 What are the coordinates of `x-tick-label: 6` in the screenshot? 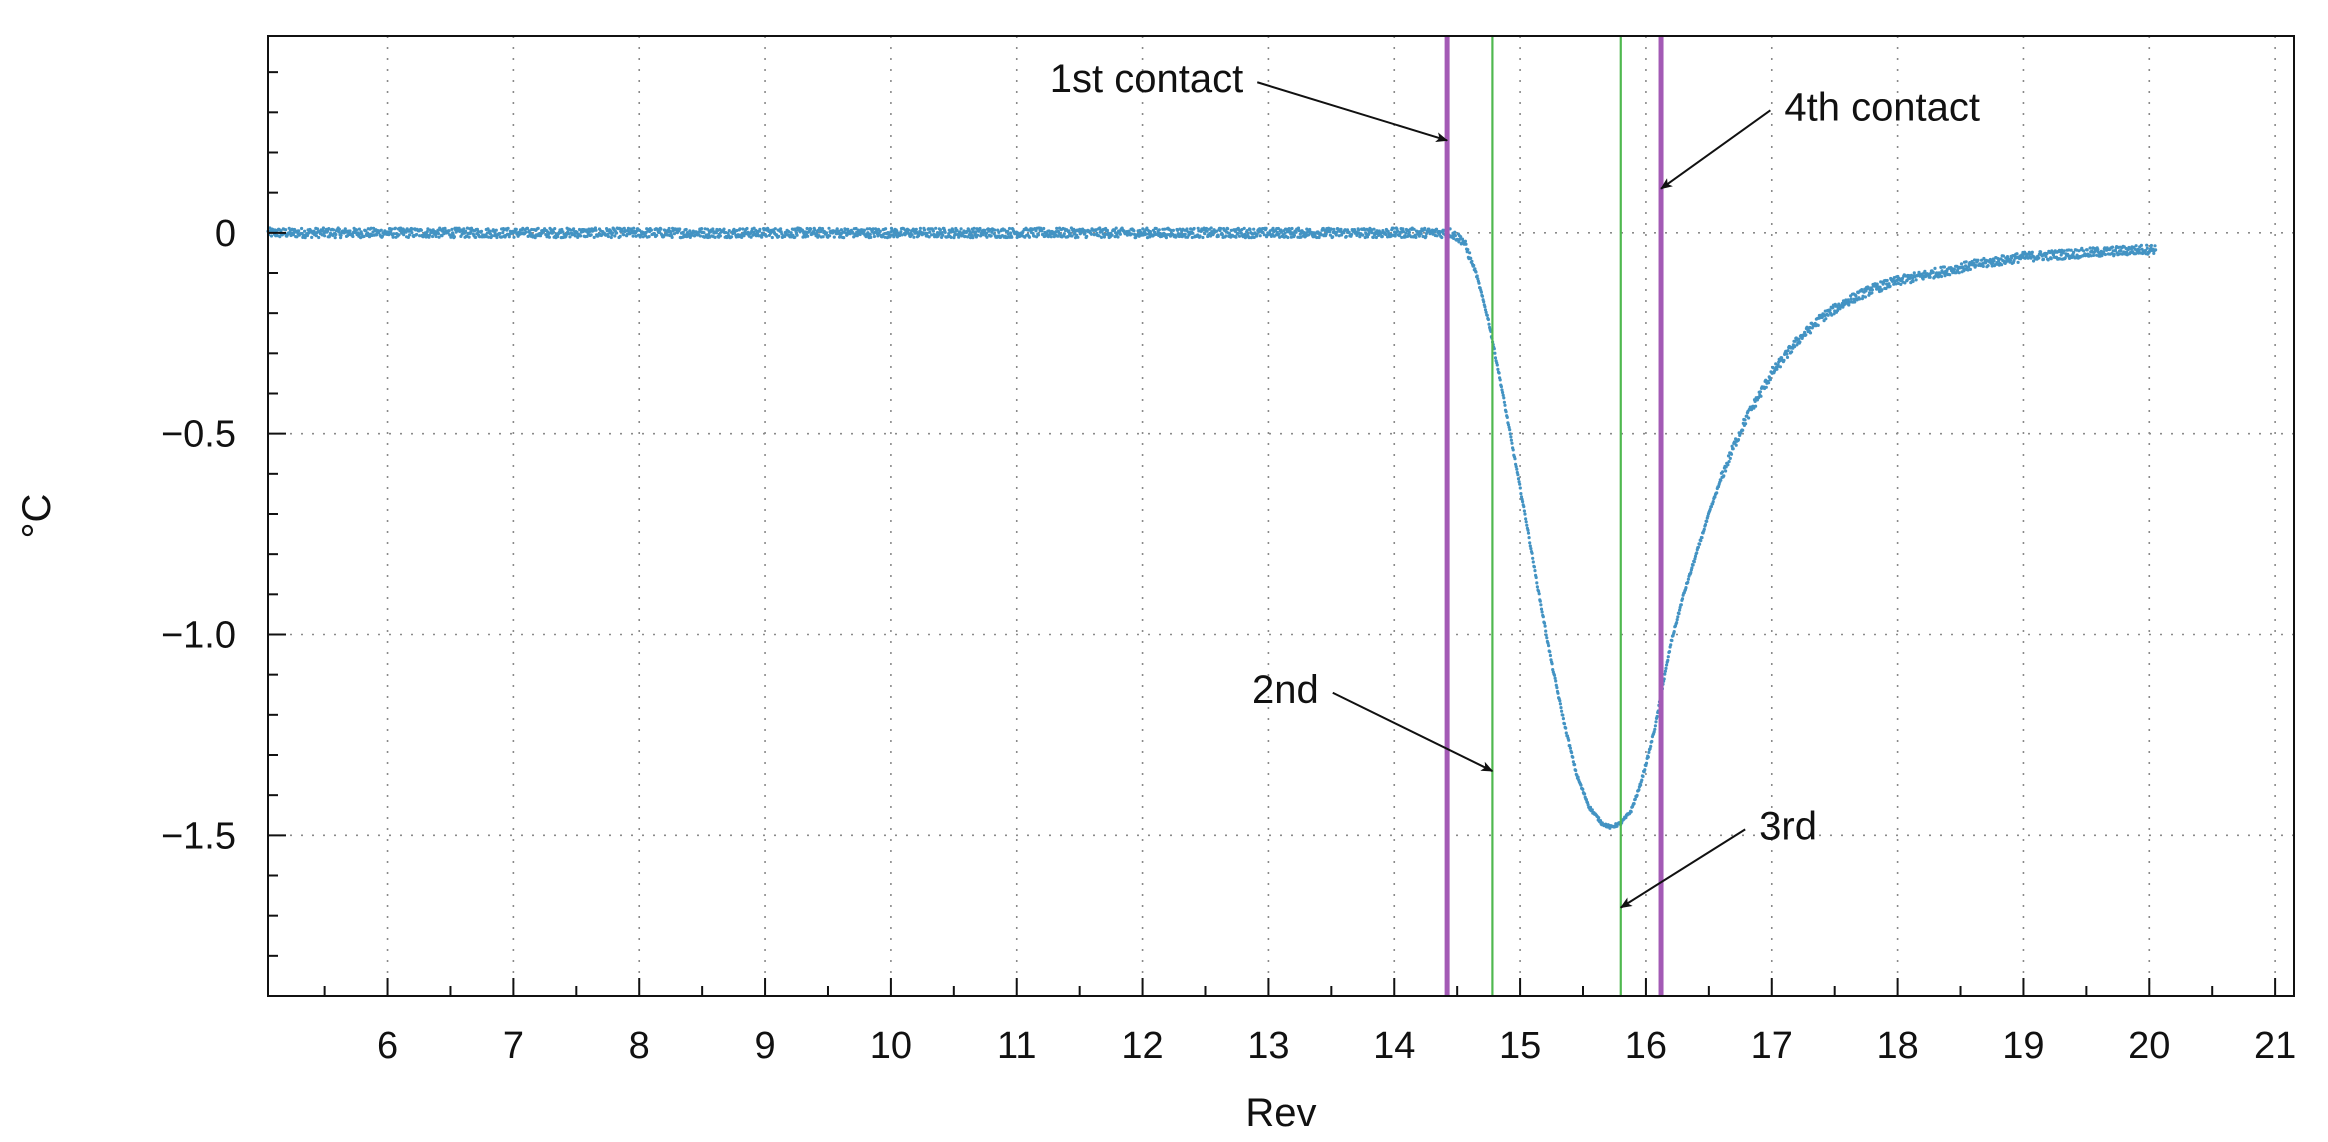 It's located at (387, 1046).